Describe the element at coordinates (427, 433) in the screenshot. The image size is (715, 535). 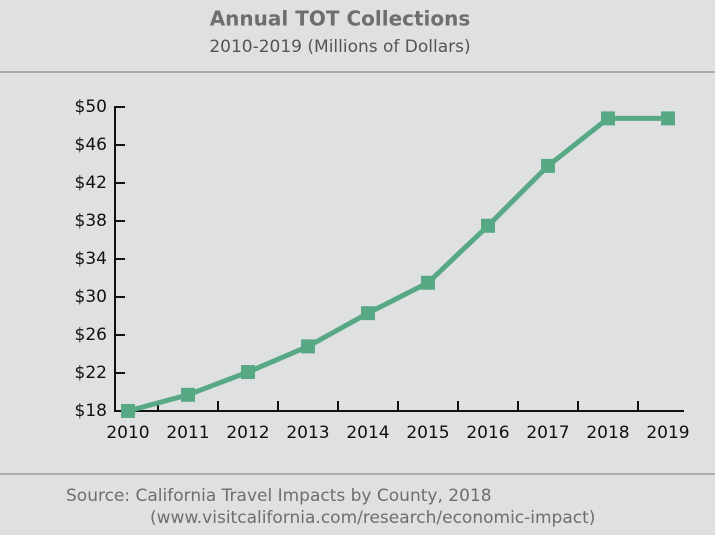
I see `x-tick-label: 2015` at that location.